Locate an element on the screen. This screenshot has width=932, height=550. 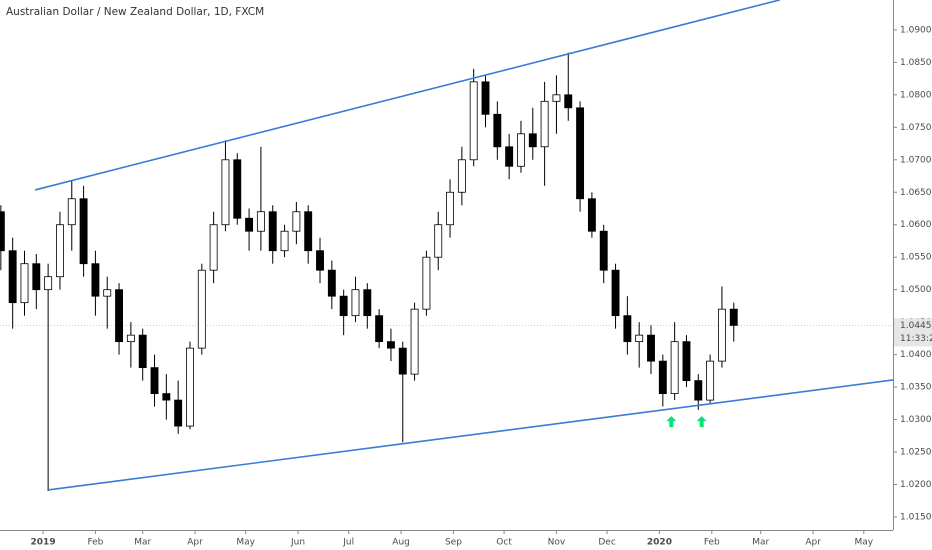
last-price-label: 1.04450 is located at coordinates (916, 326).